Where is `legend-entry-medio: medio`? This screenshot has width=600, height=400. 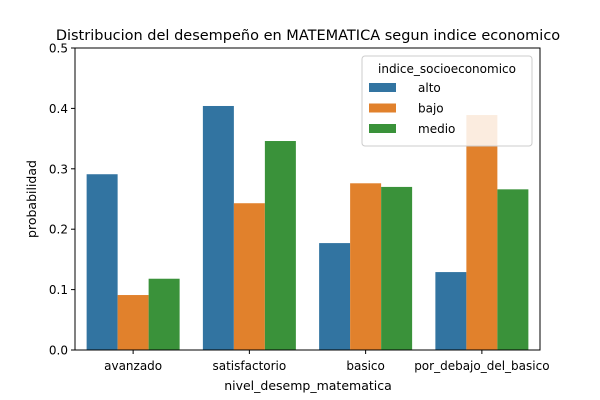 legend-entry-medio: medio is located at coordinates (436, 129).